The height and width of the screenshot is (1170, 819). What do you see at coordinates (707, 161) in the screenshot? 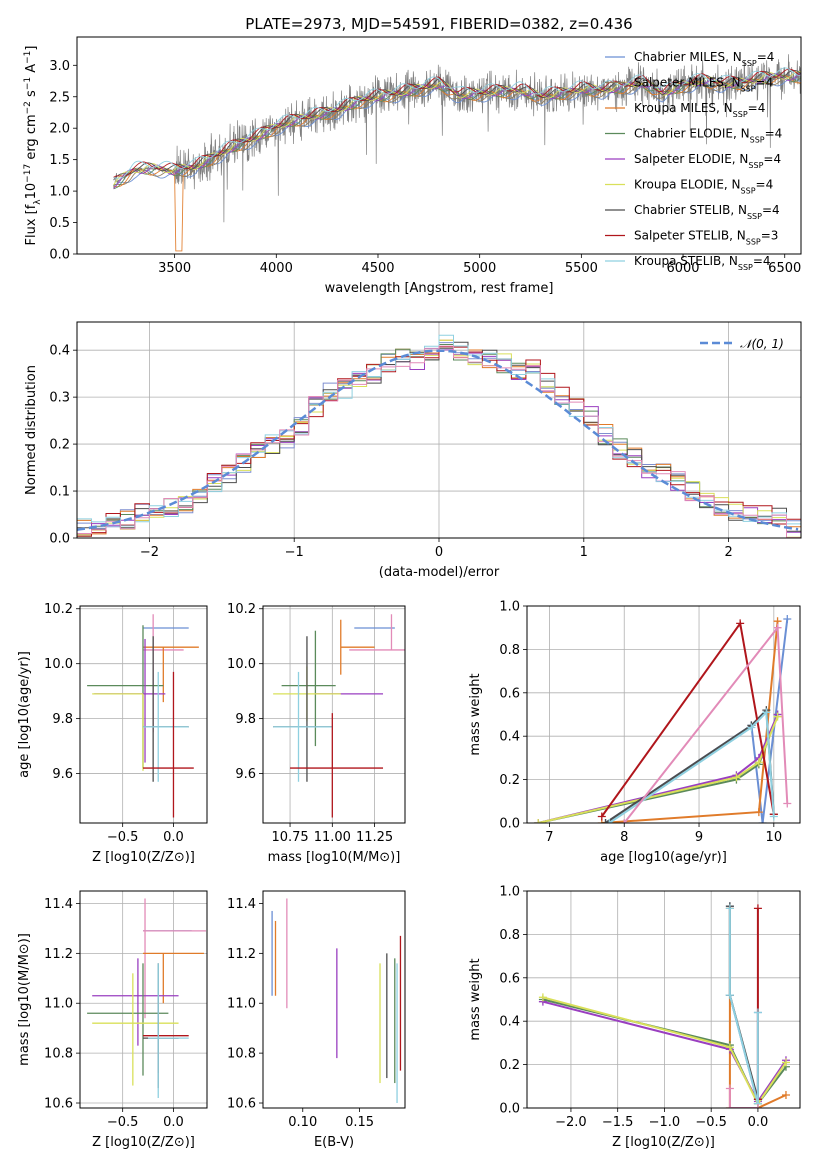
I see `legend-label: Salpeter ELODIE, NSSP=4` at bounding box center [707, 161].